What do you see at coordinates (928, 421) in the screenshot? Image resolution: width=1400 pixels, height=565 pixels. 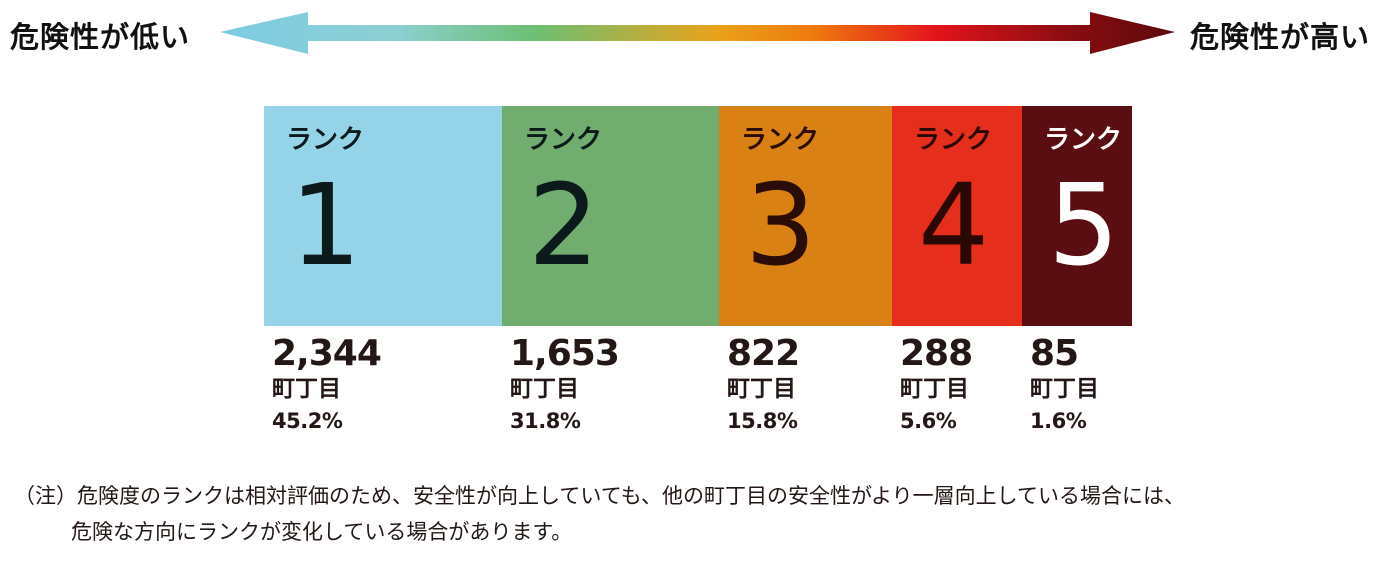 I see `rank-4-percent: 5.6%` at bounding box center [928, 421].